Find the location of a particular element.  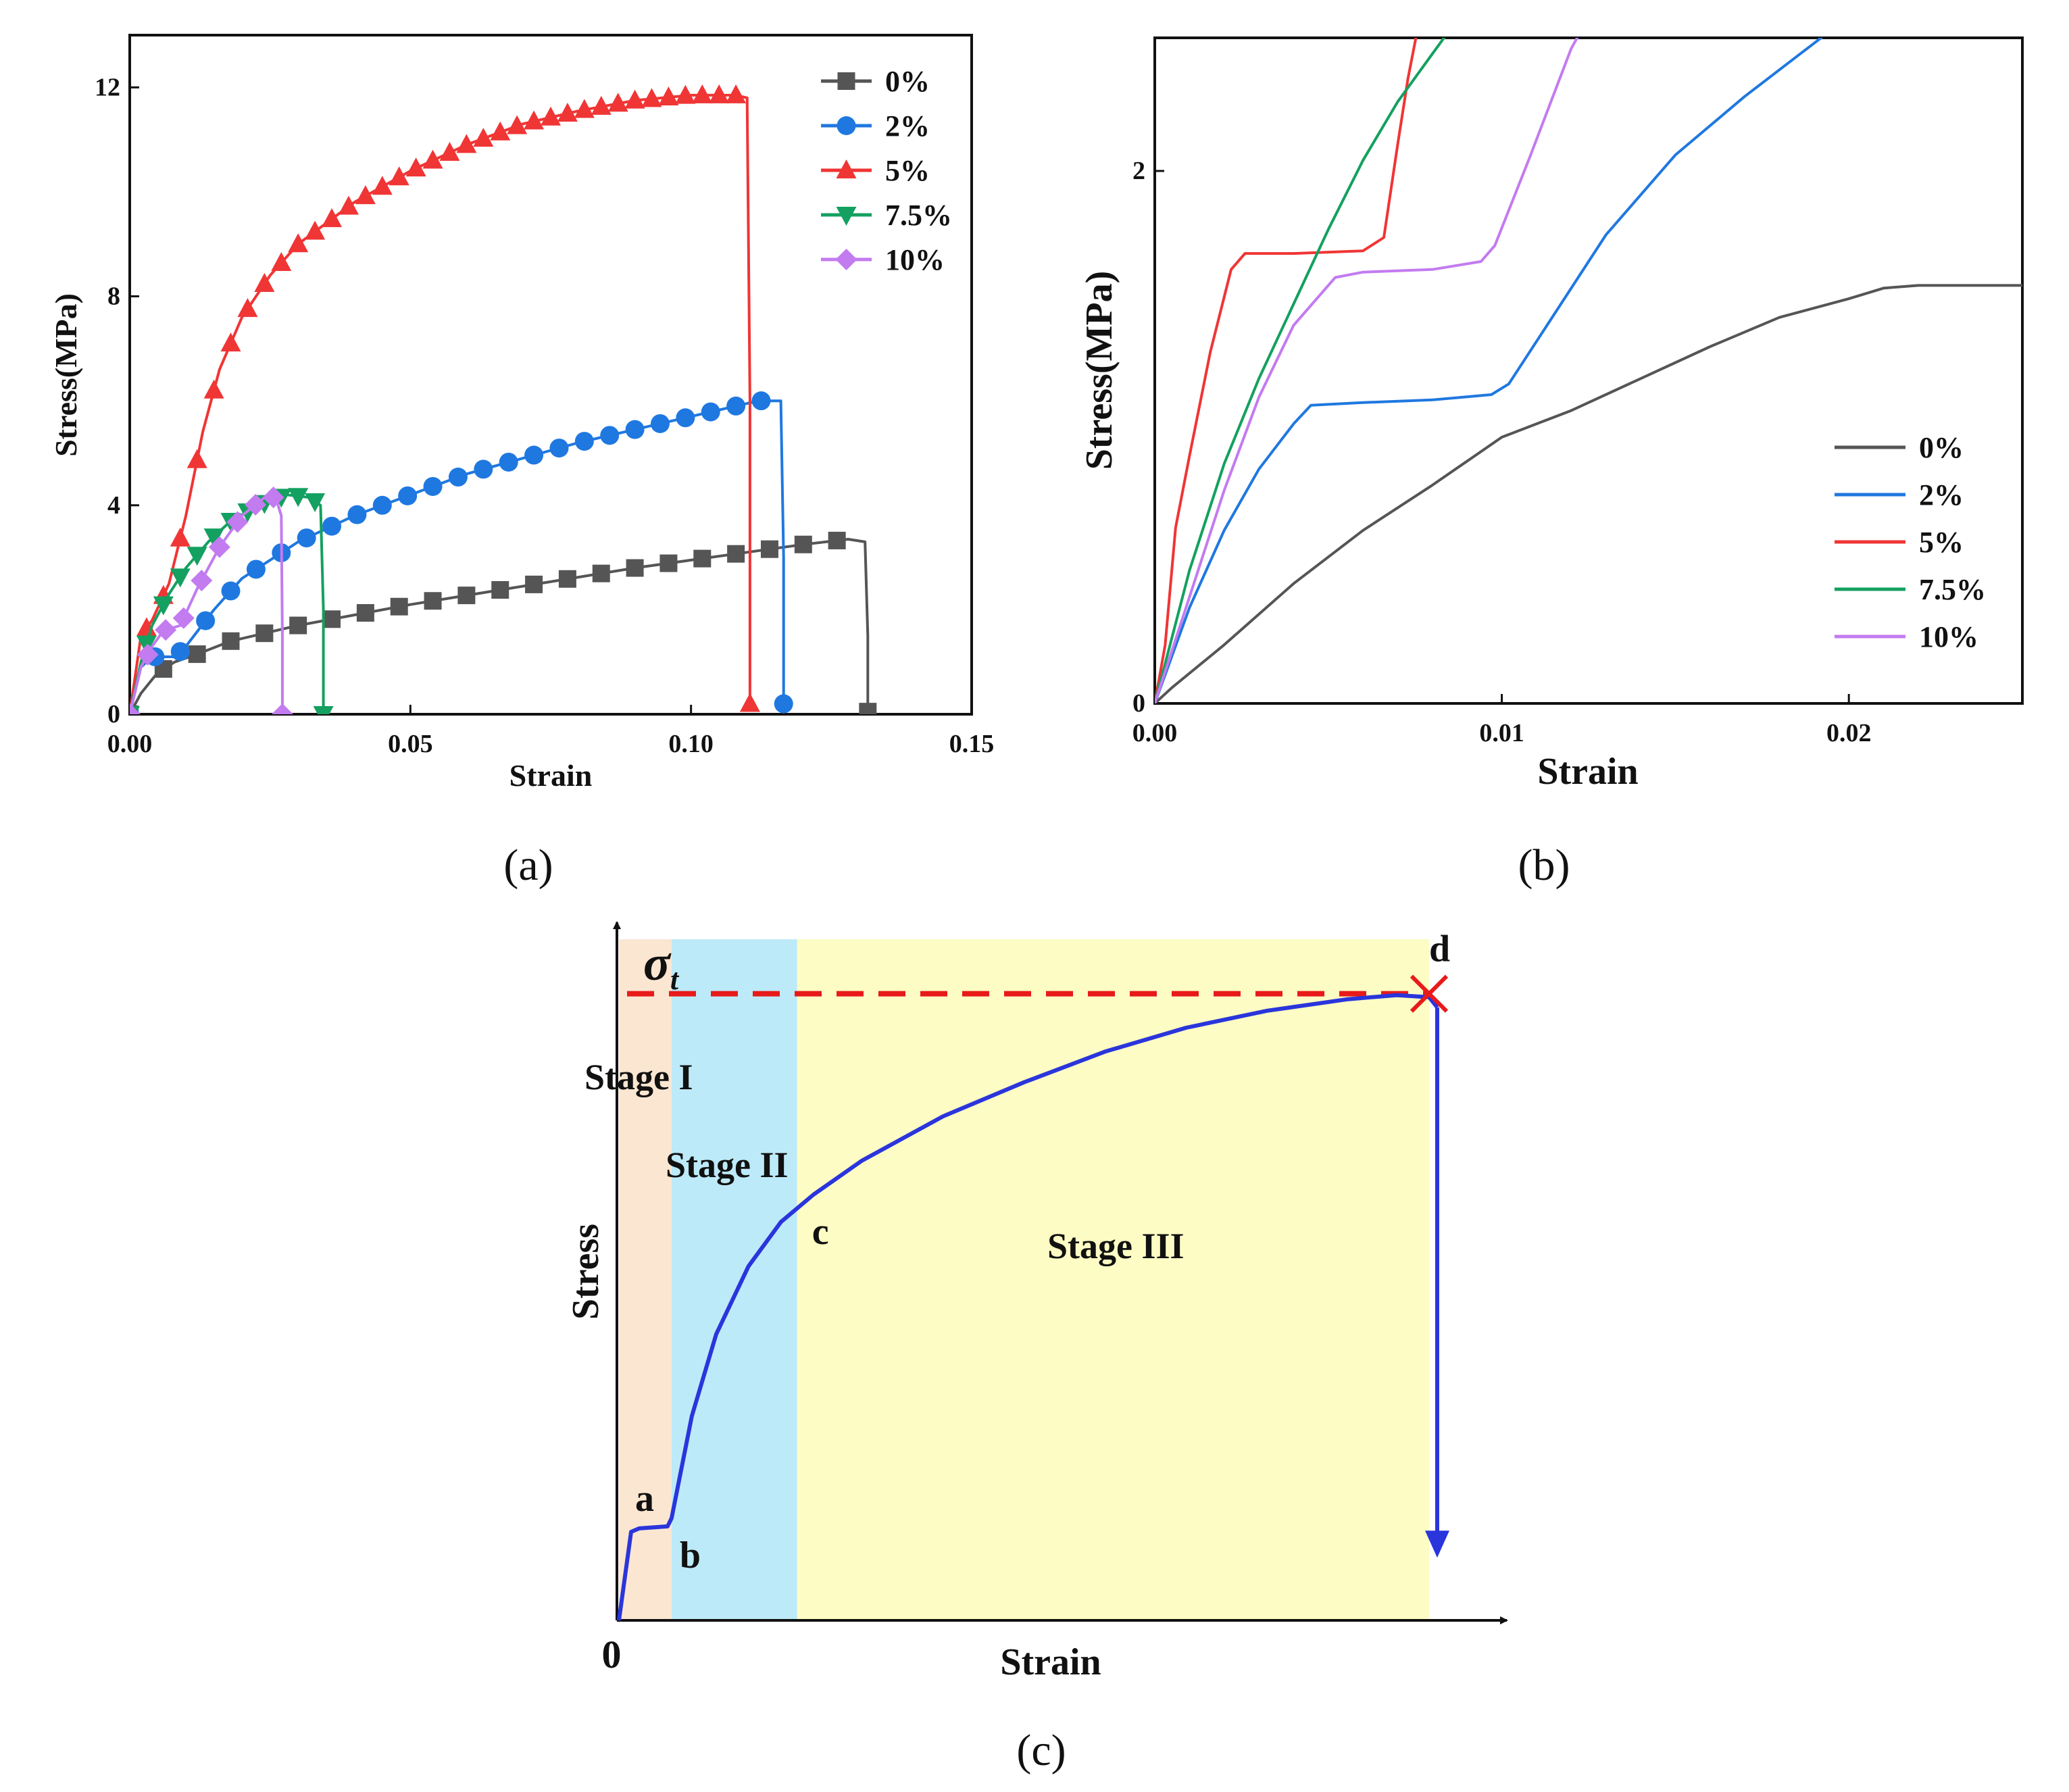

panel-b-legend: 0% 2% 5% 7.5% 10% is located at coordinates (1910, 542).